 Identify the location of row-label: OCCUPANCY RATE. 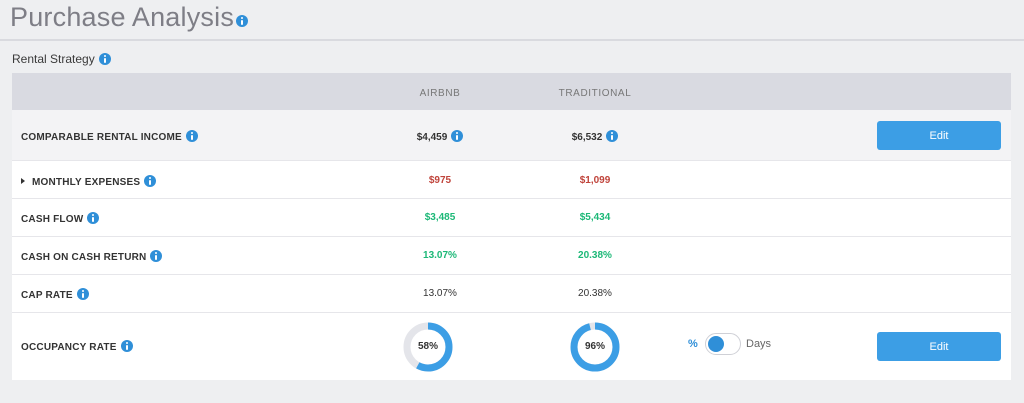
(77, 346).